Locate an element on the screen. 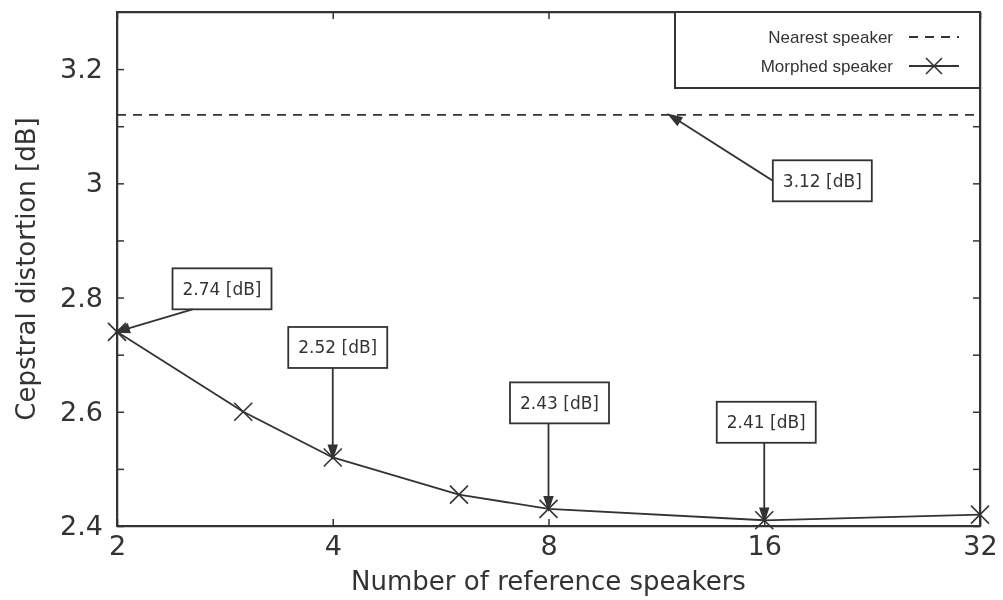  annotation: 3.12 [dB] is located at coordinates (822, 180).